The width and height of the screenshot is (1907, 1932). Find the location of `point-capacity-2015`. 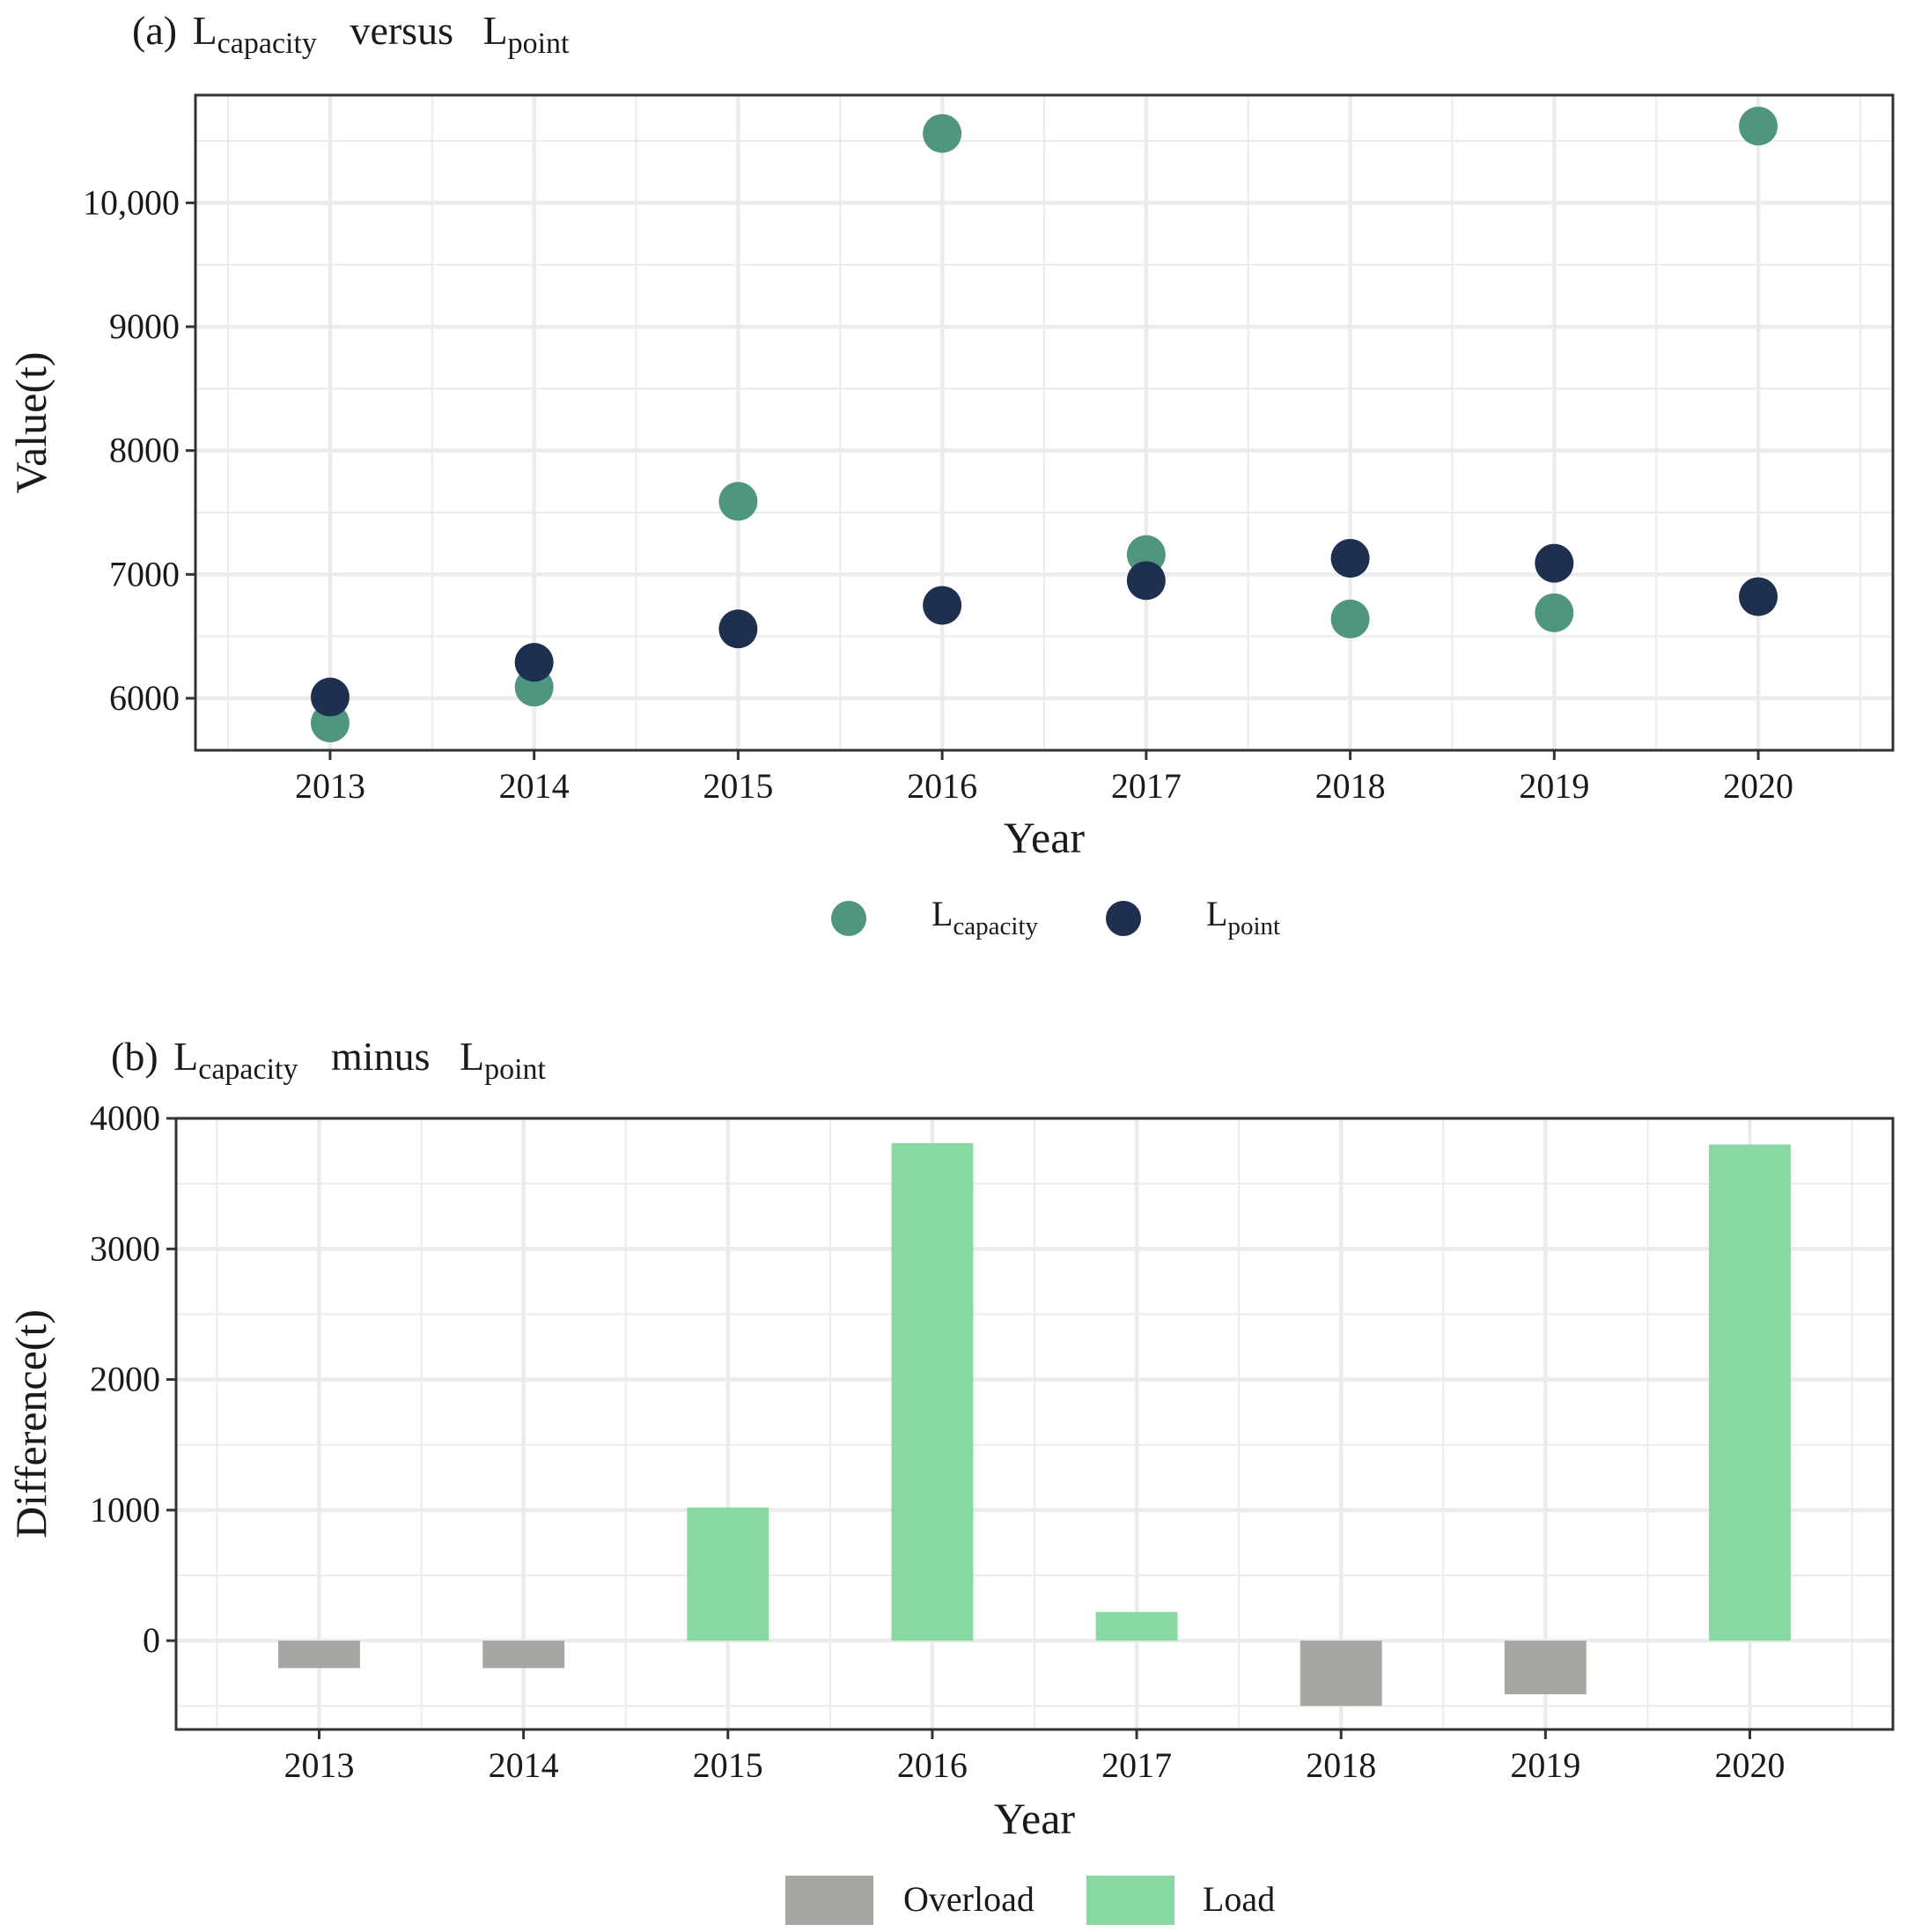

point-capacity-2015 is located at coordinates (738, 501).